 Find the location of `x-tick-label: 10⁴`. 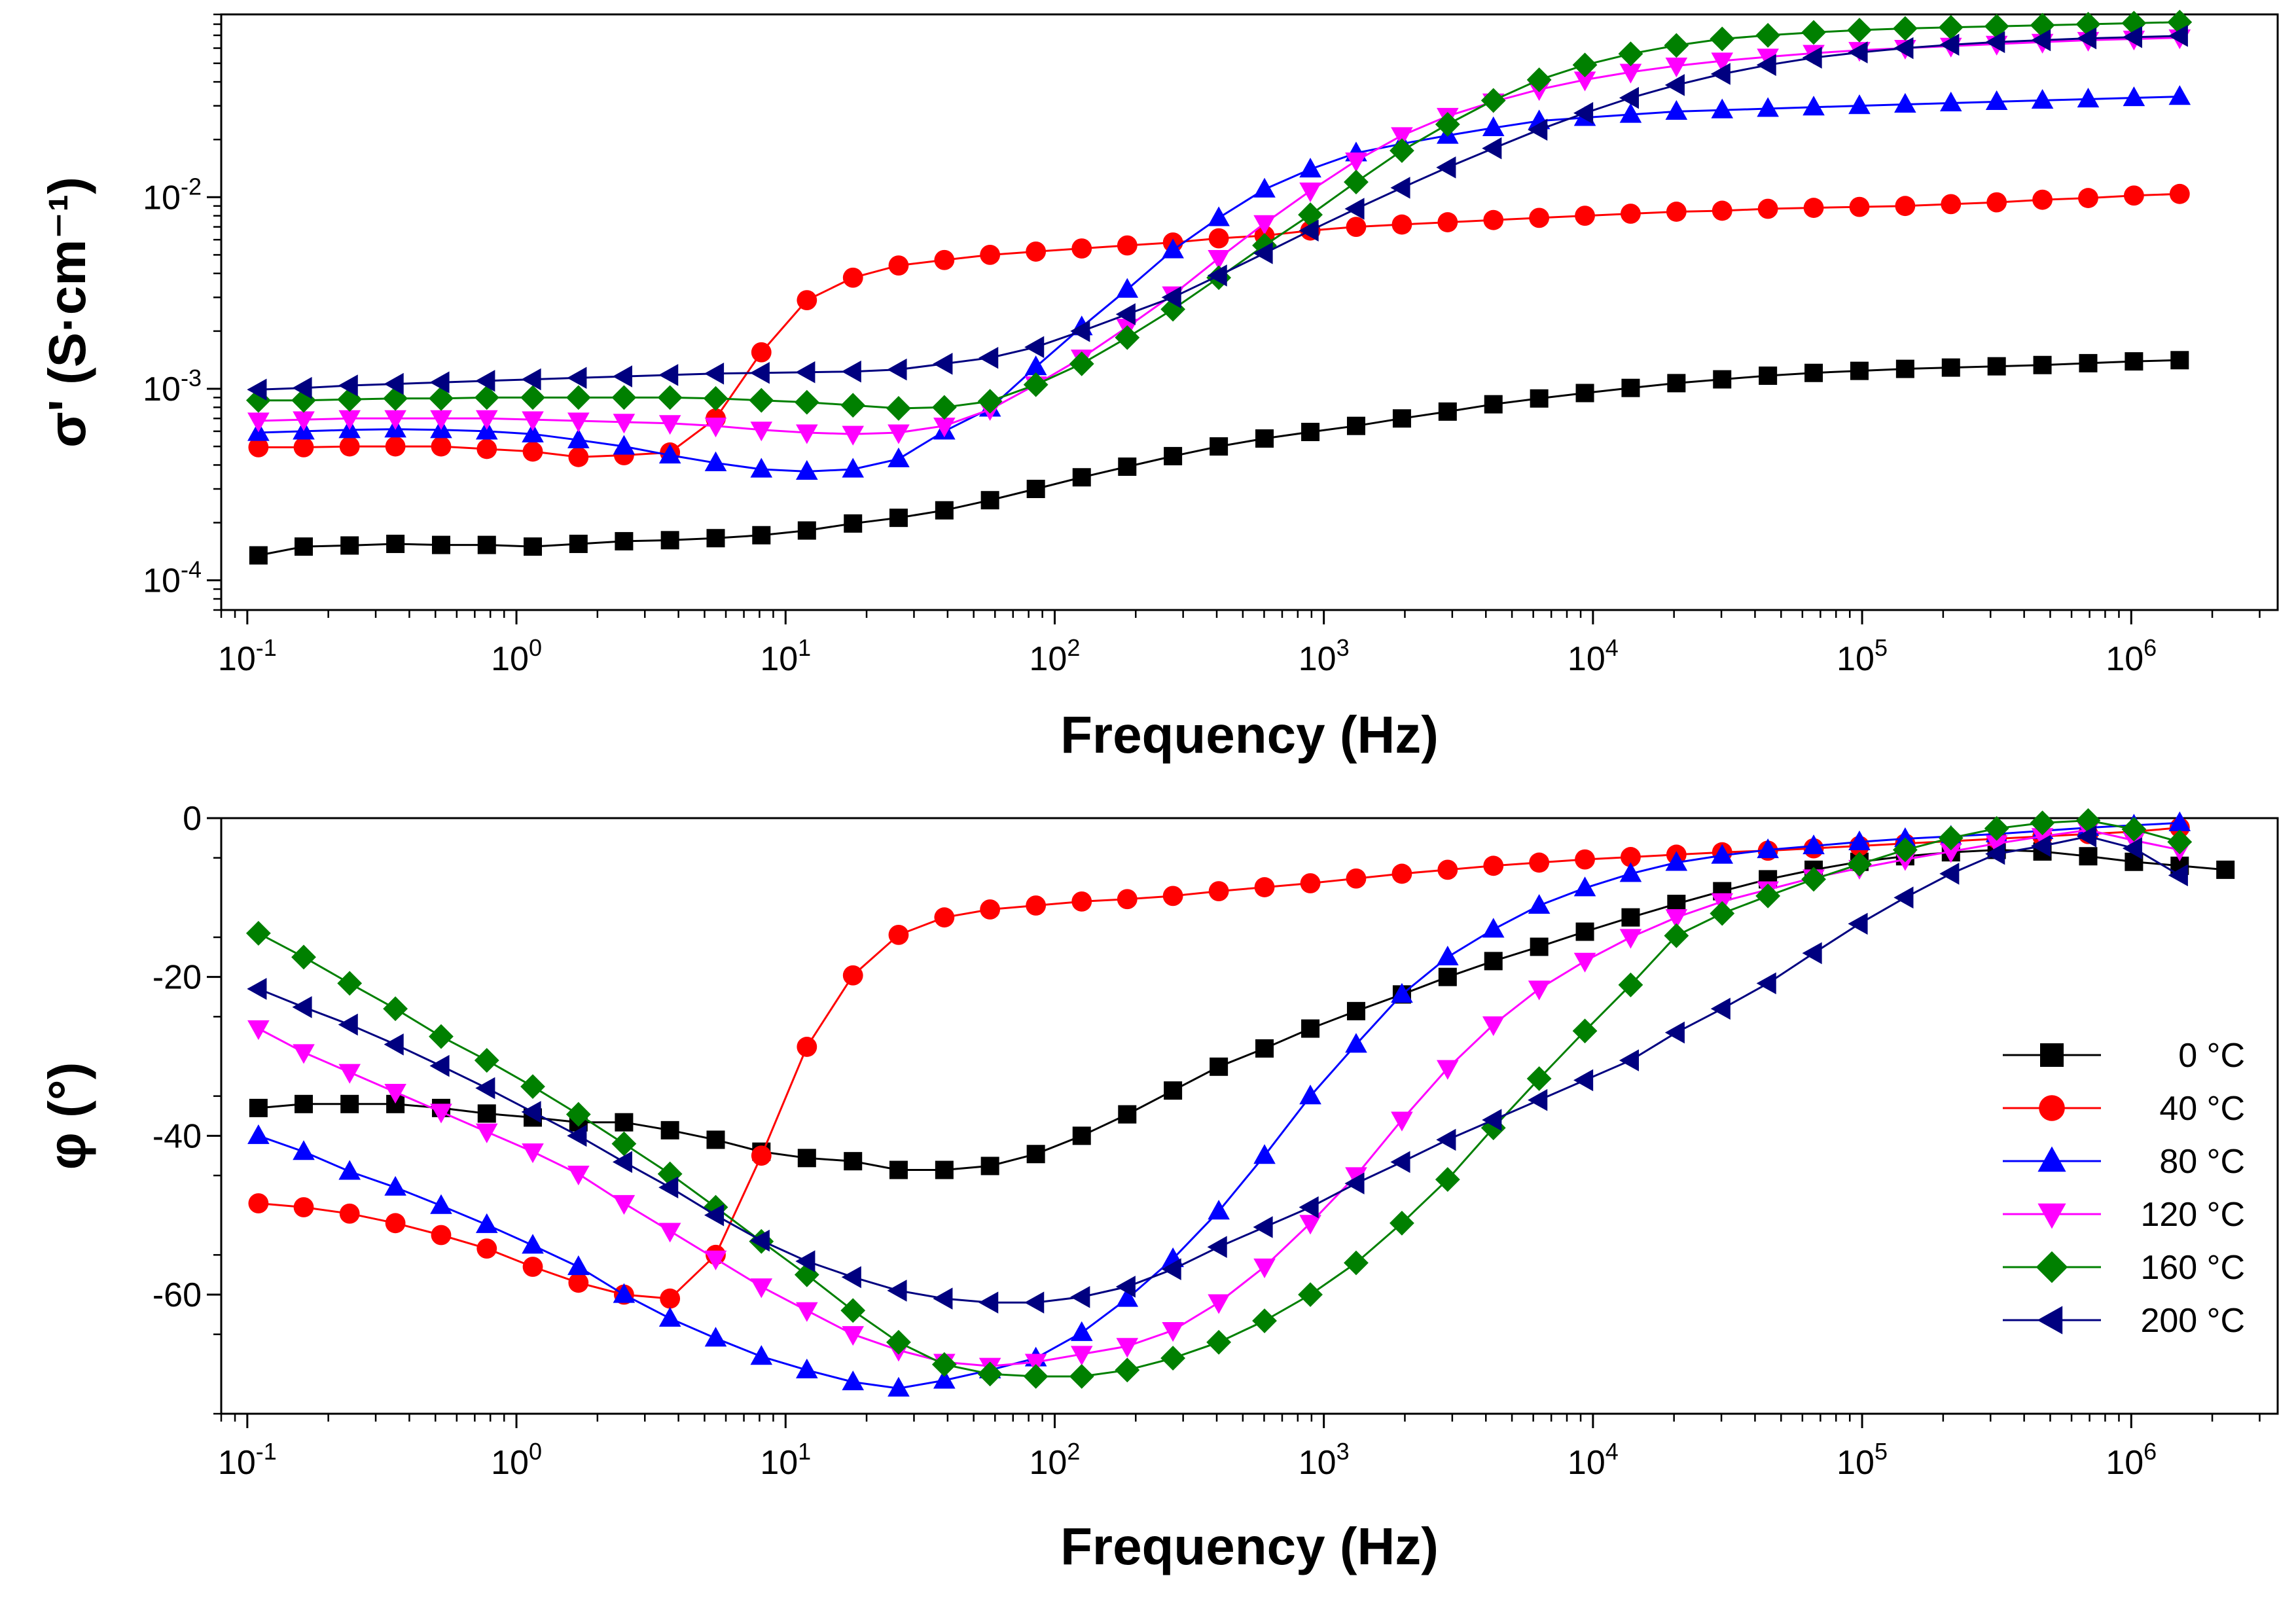

x-tick-label: 10⁴ is located at coordinates (1594, 656).